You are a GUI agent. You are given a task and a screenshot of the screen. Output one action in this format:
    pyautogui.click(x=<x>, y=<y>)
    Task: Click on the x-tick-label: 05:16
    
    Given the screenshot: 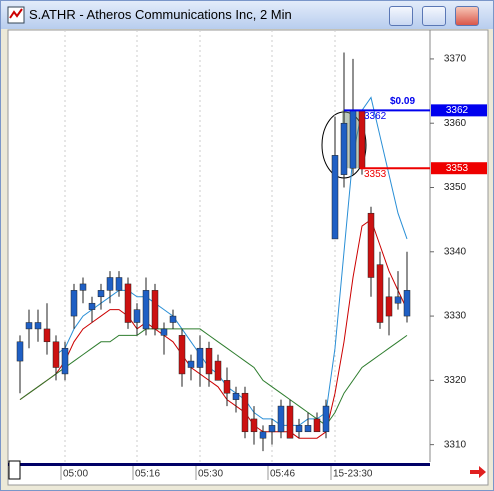 What is the action you would take?
    pyautogui.click(x=147, y=474)
    